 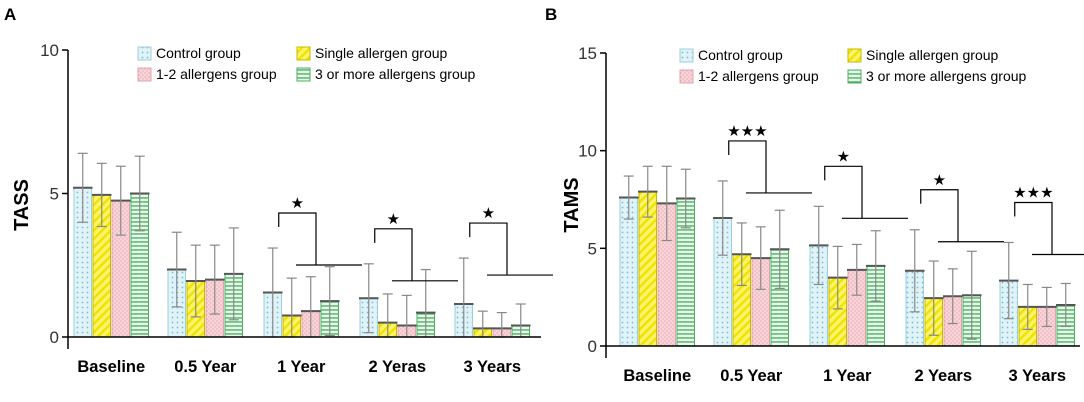 I want to click on panel-b-ylabel: TAMS, so click(x=572, y=204).